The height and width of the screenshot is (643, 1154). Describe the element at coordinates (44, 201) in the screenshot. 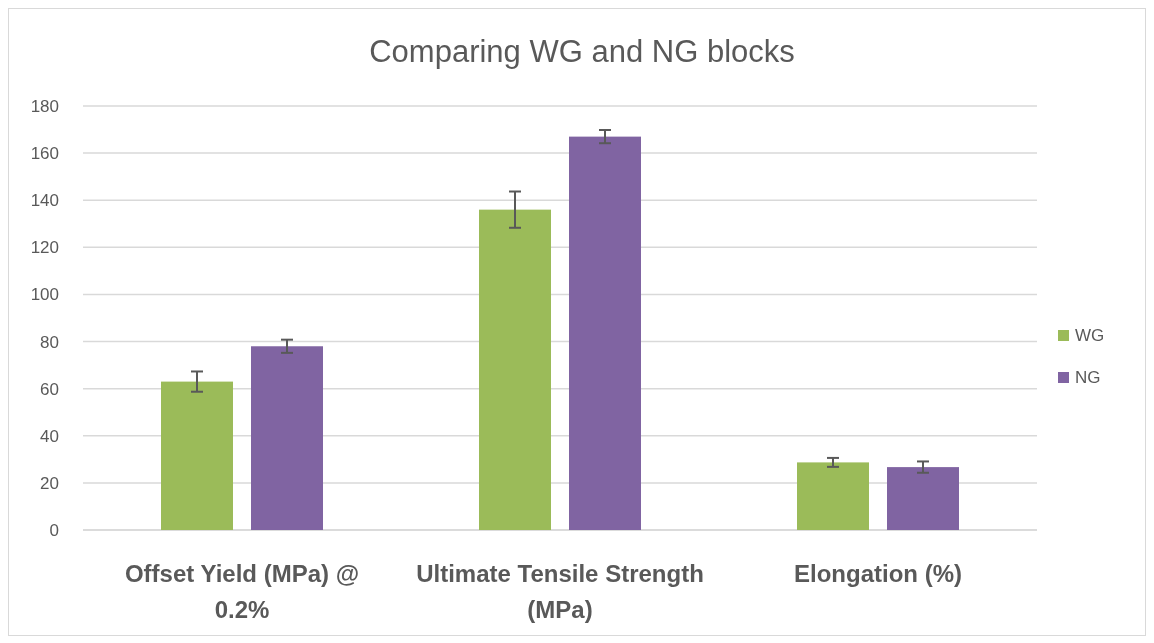

I see `y-tick-label: 140` at that location.